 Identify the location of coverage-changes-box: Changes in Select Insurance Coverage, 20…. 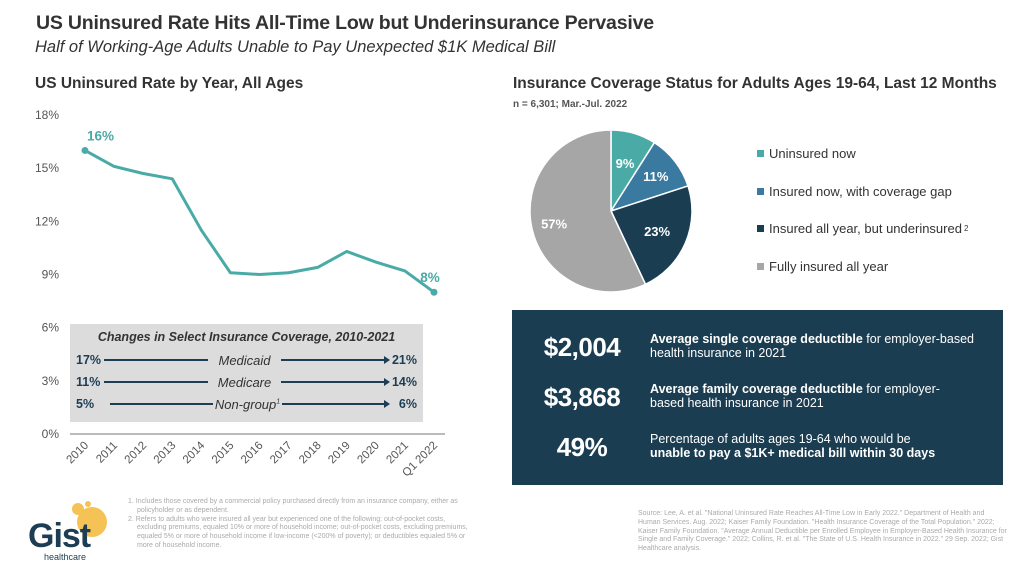
(246, 373).